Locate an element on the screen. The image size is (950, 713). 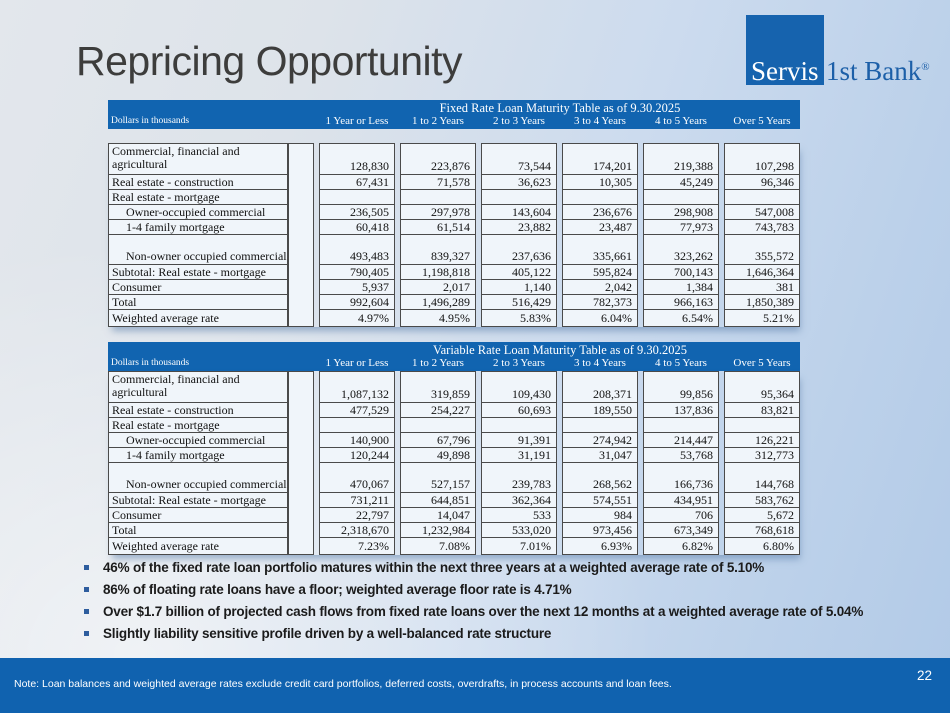
cell-value: 23,487 is located at coordinates (600, 226).